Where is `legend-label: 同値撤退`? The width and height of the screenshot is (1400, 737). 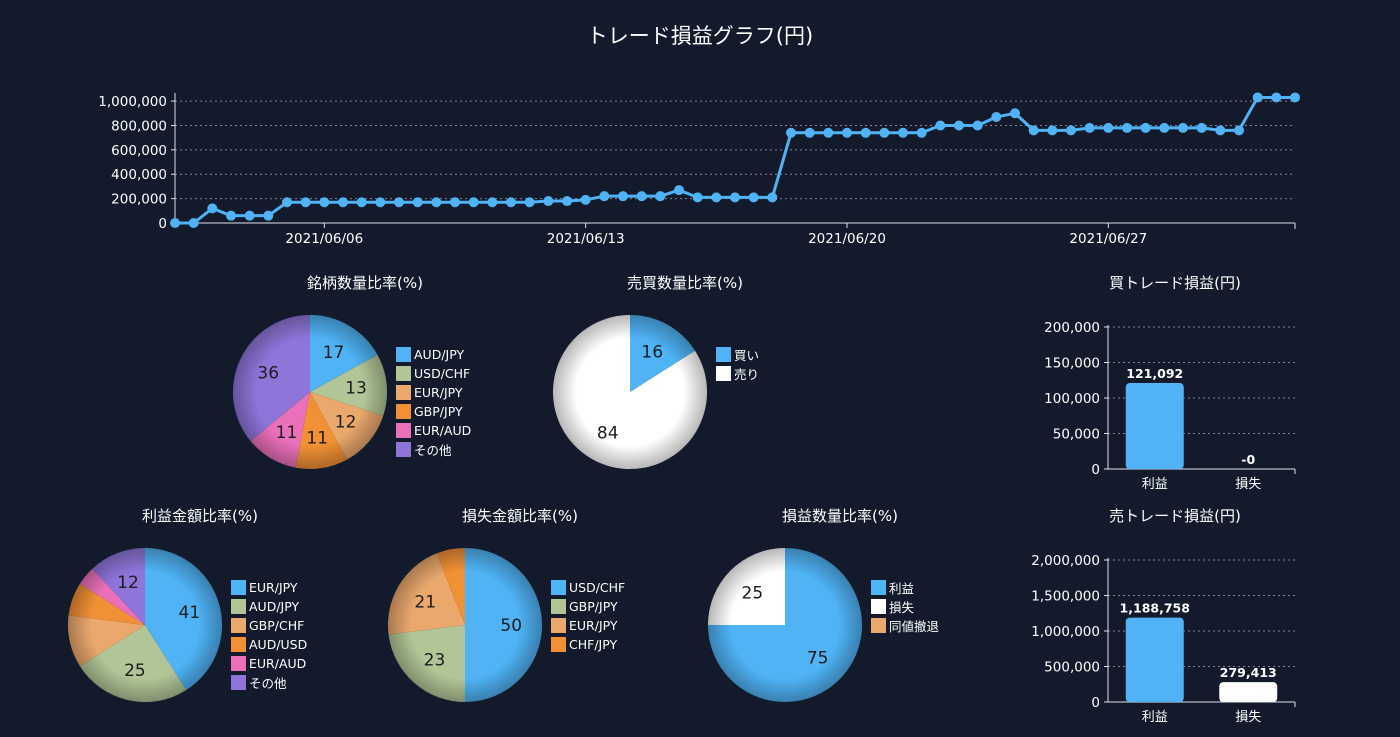 legend-label: 同値撤退 is located at coordinates (914, 626).